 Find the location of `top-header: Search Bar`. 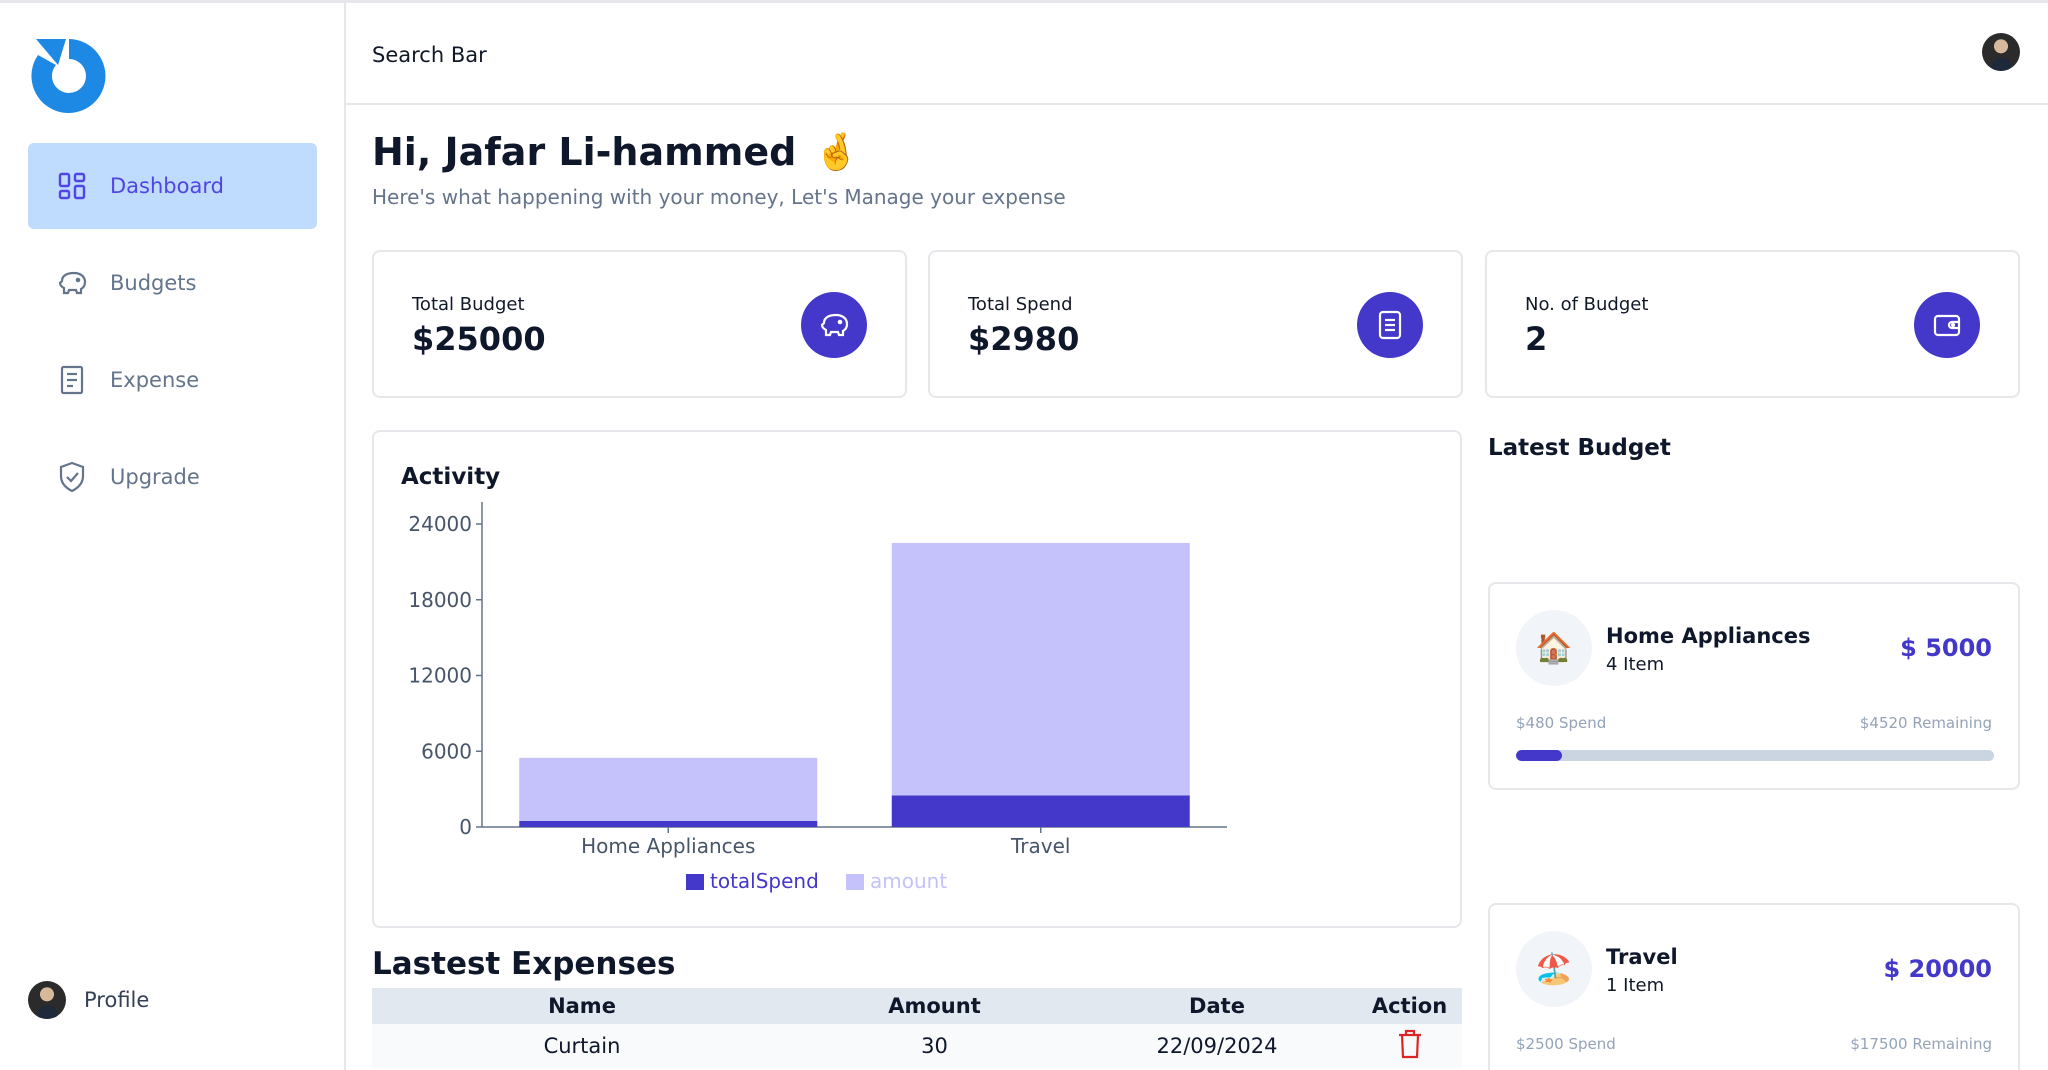

top-header: Search Bar is located at coordinates (1197, 52).